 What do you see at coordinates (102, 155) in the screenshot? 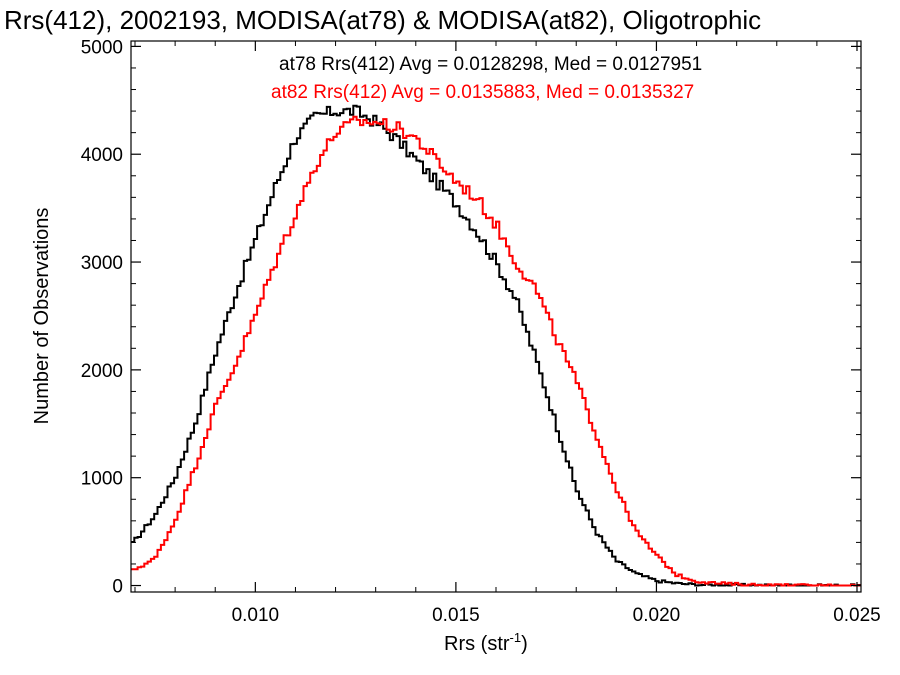
I see `y-tick-label: 4000` at bounding box center [102, 155].